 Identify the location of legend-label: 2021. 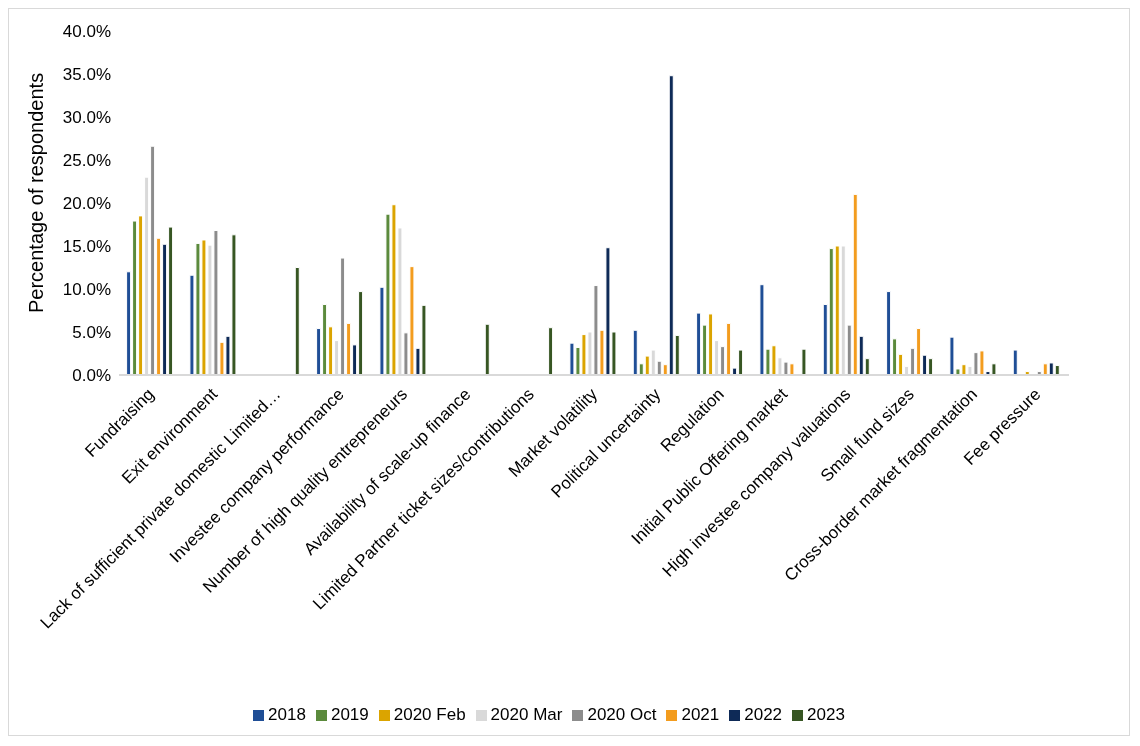
(700, 714).